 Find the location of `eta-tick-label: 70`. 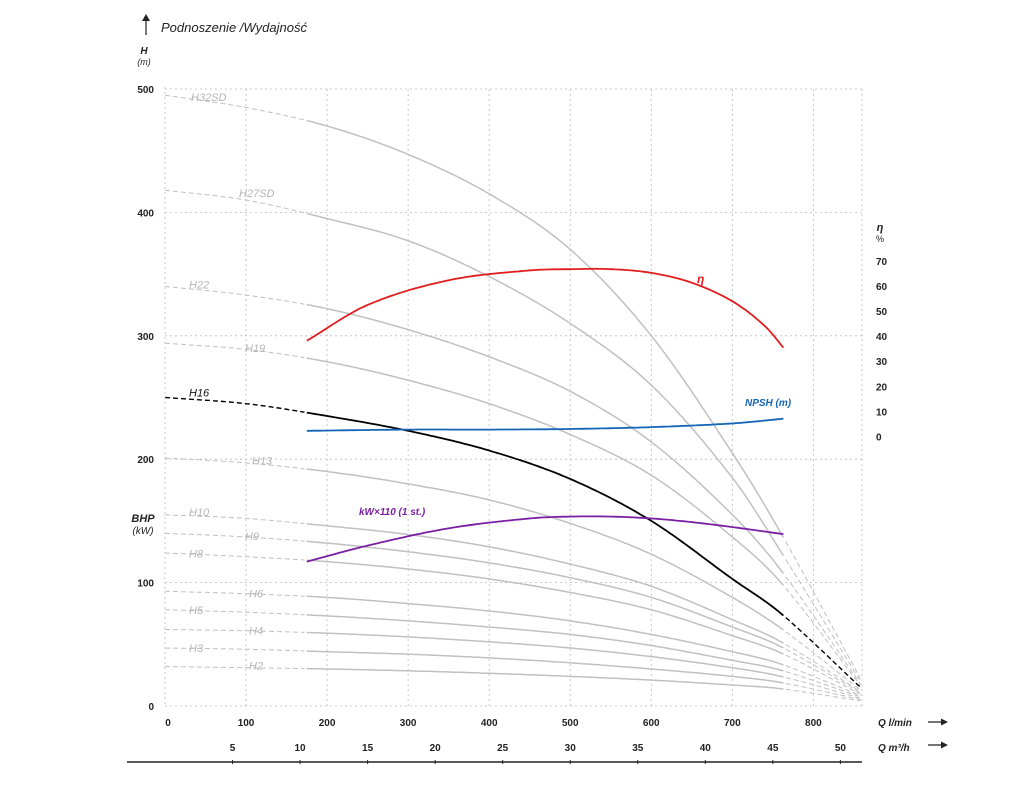

eta-tick-label: 70 is located at coordinates (882, 262).